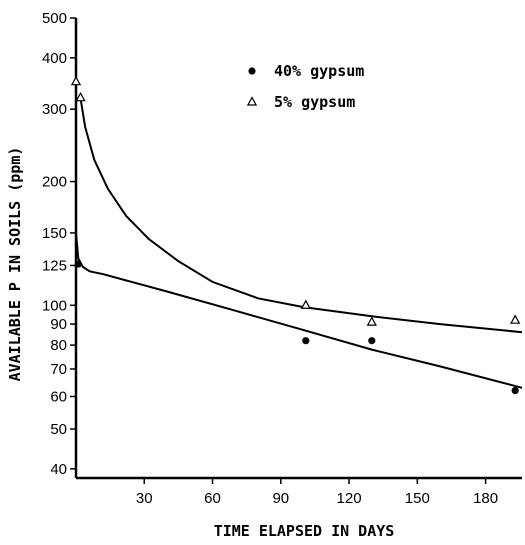 This screenshot has width=525, height=545. I want to click on x-axis-label: TIME ELAPSED IN DAYS, so click(304, 531).